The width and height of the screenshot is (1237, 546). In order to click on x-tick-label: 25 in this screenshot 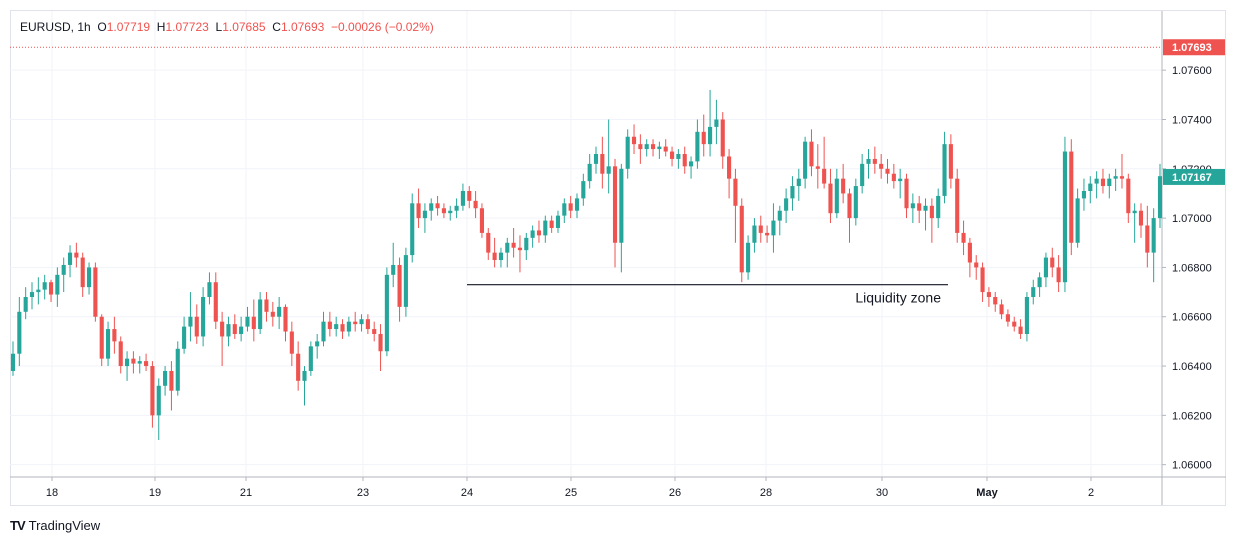, I will do `click(571, 493)`.